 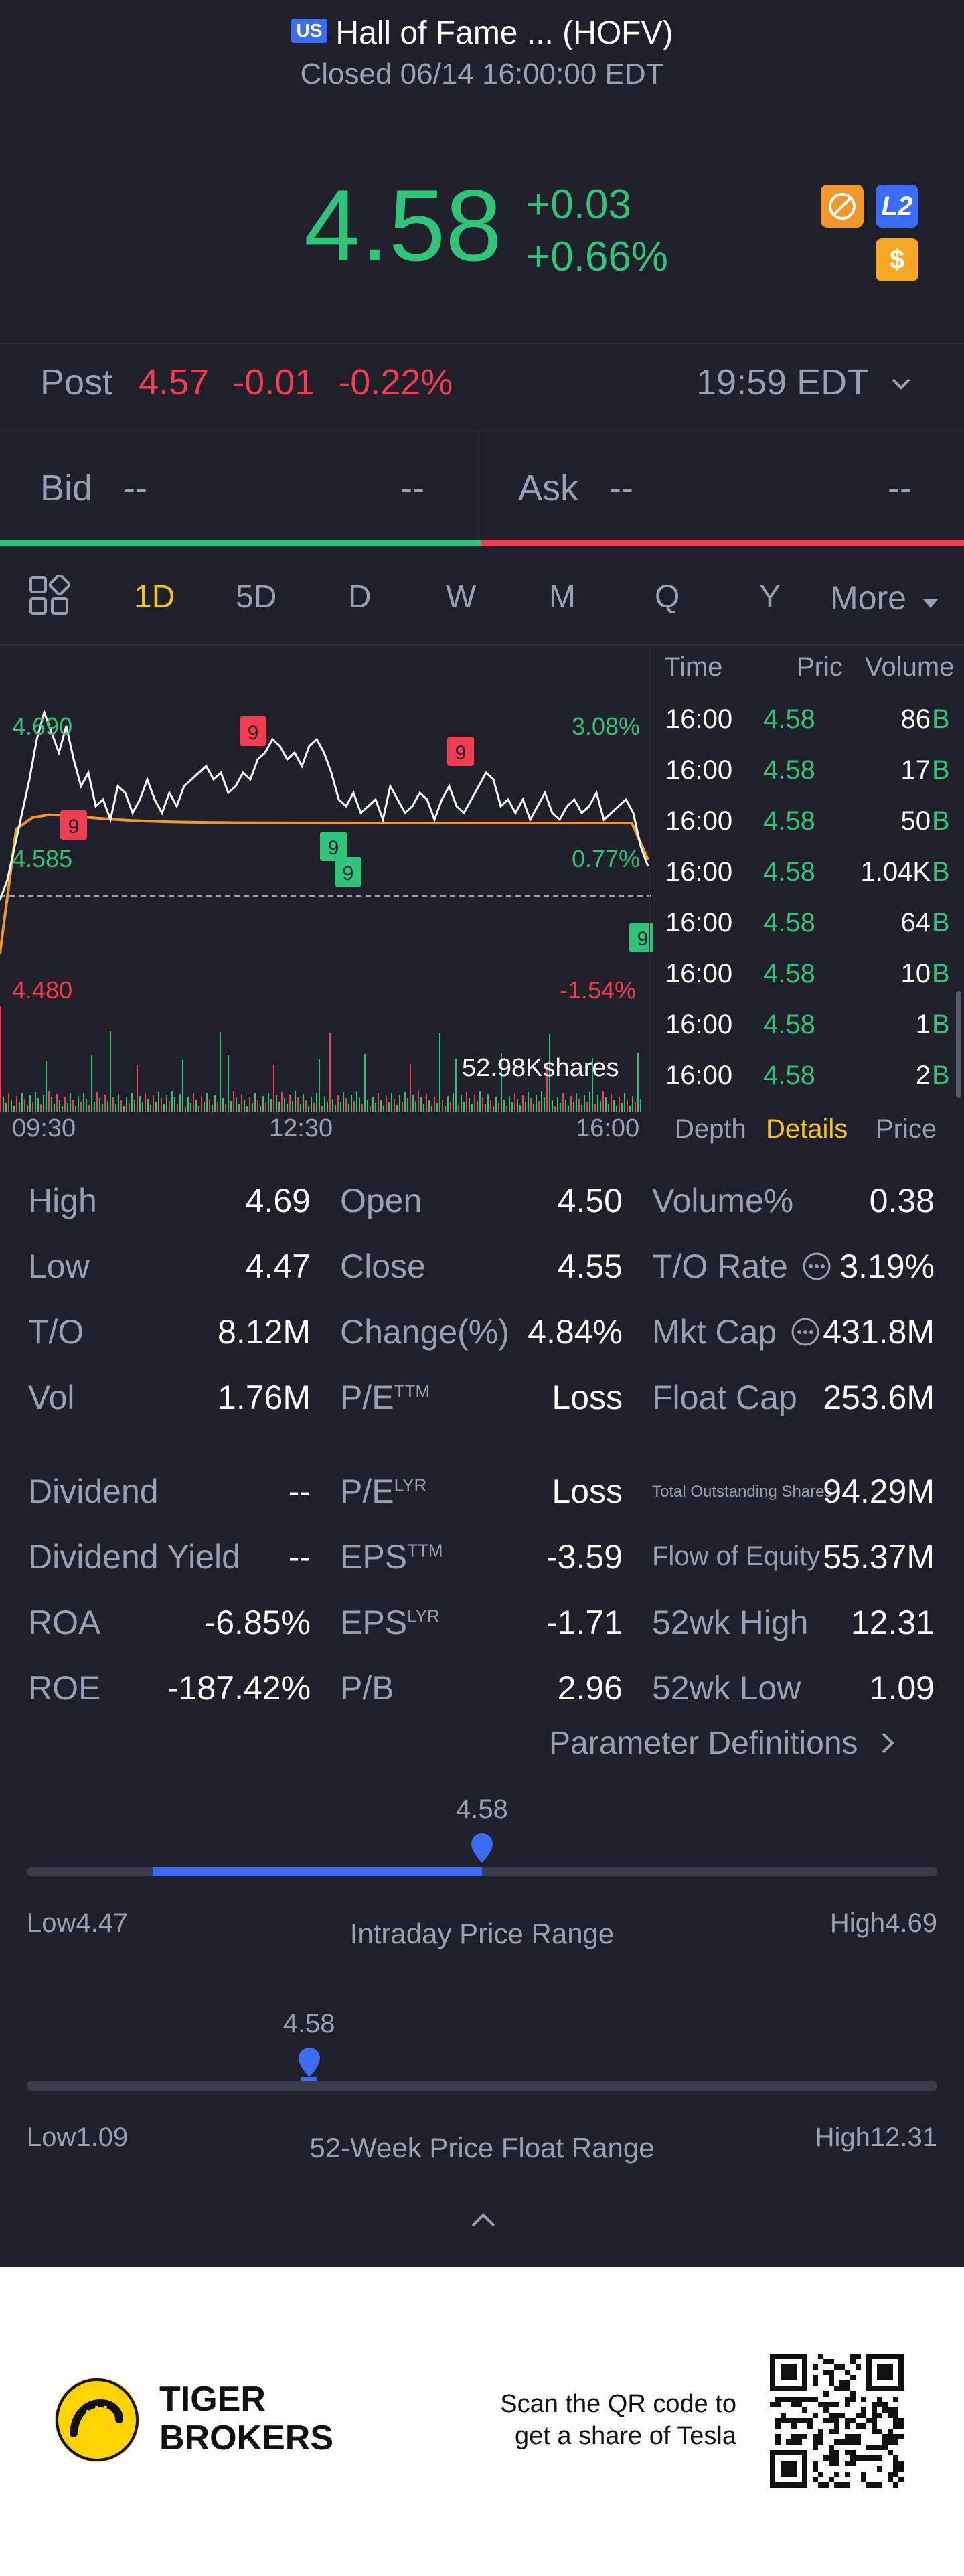 What do you see at coordinates (154, 597) in the screenshot?
I see `tab-1d: 1D` at bounding box center [154, 597].